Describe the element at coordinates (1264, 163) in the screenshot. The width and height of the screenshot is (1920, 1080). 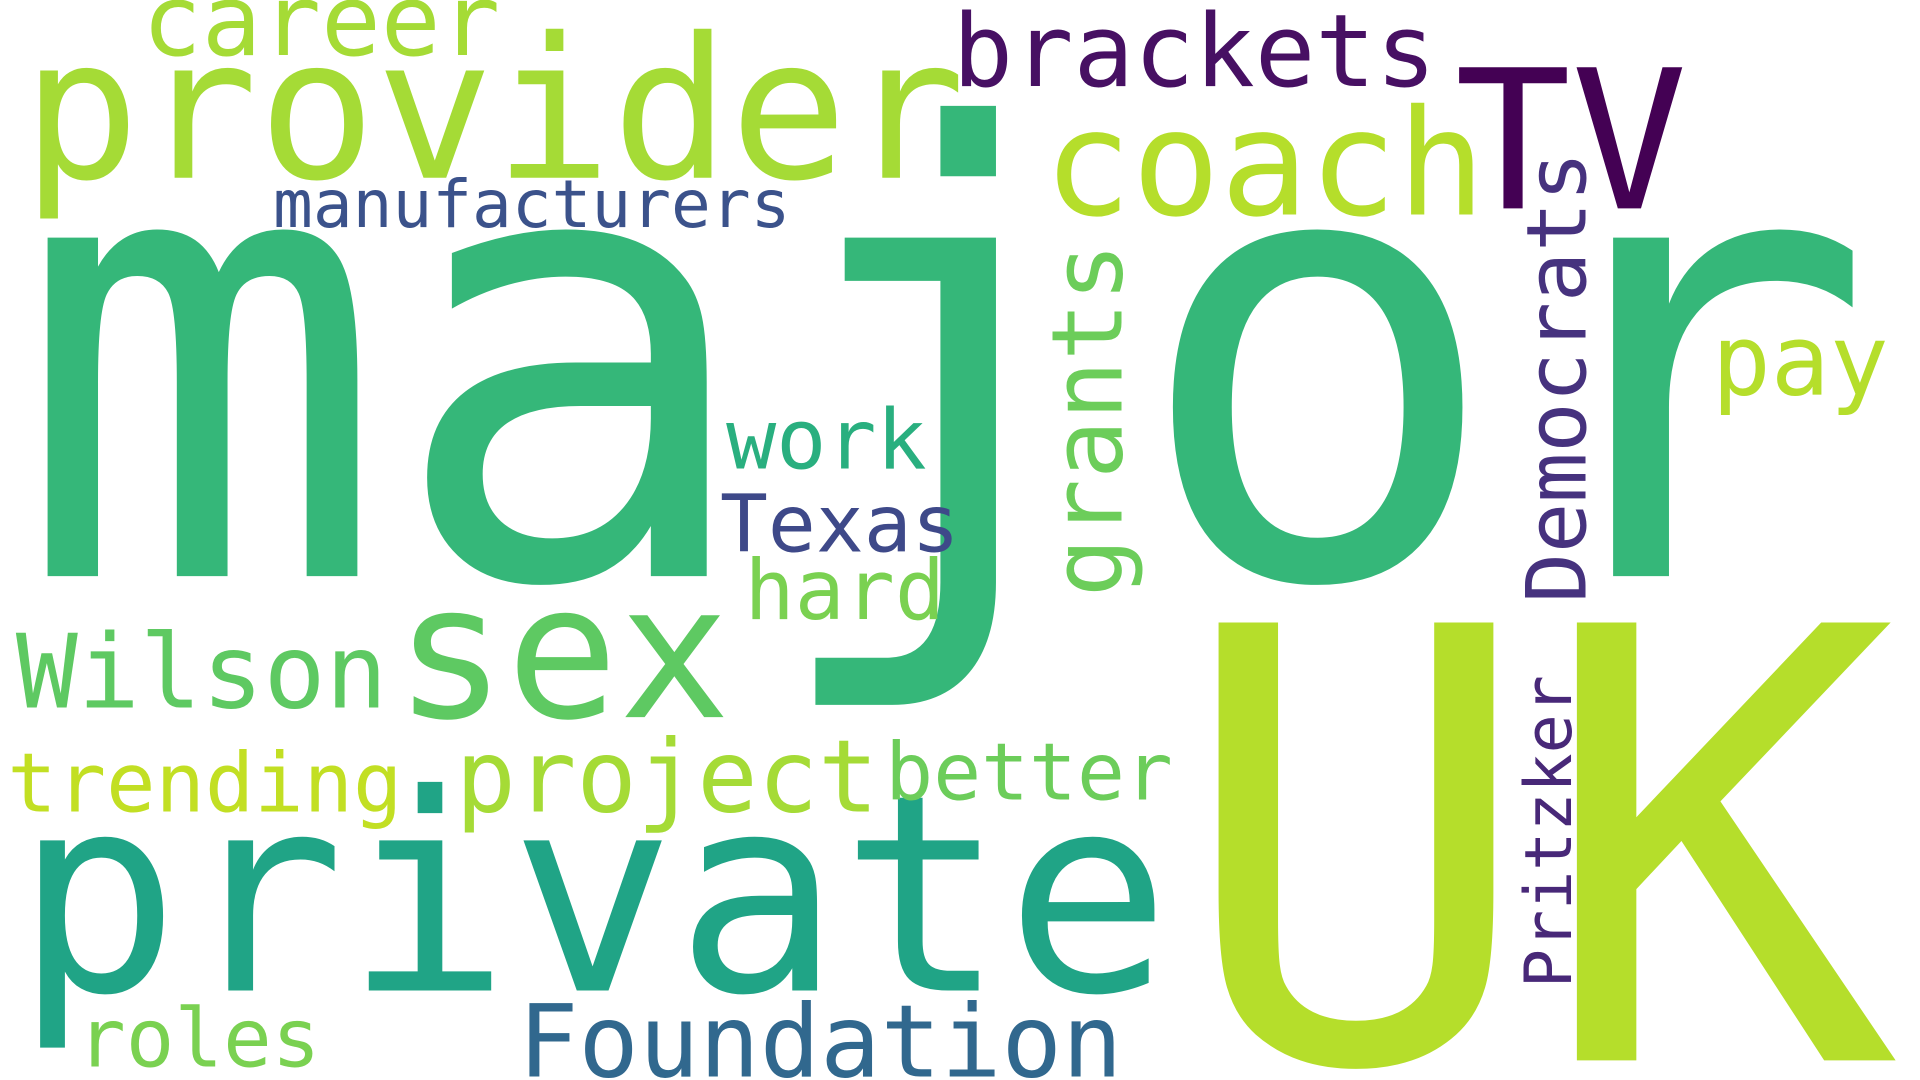
I see `word: coach` at that location.